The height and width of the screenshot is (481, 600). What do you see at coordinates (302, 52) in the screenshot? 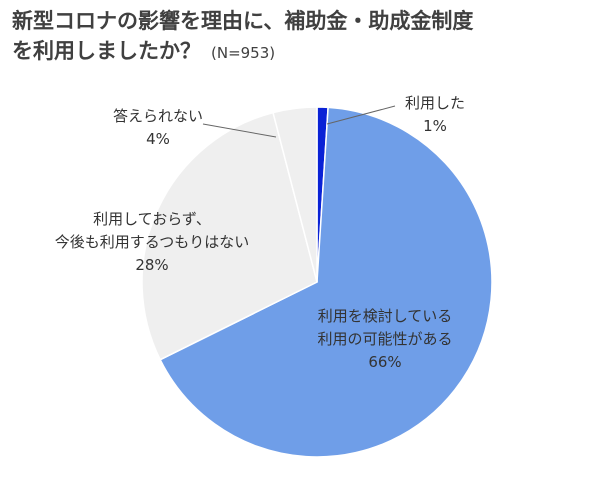
I see `chart-title-line-2: を利用しましたか？ (N=953)` at bounding box center [302, 52].